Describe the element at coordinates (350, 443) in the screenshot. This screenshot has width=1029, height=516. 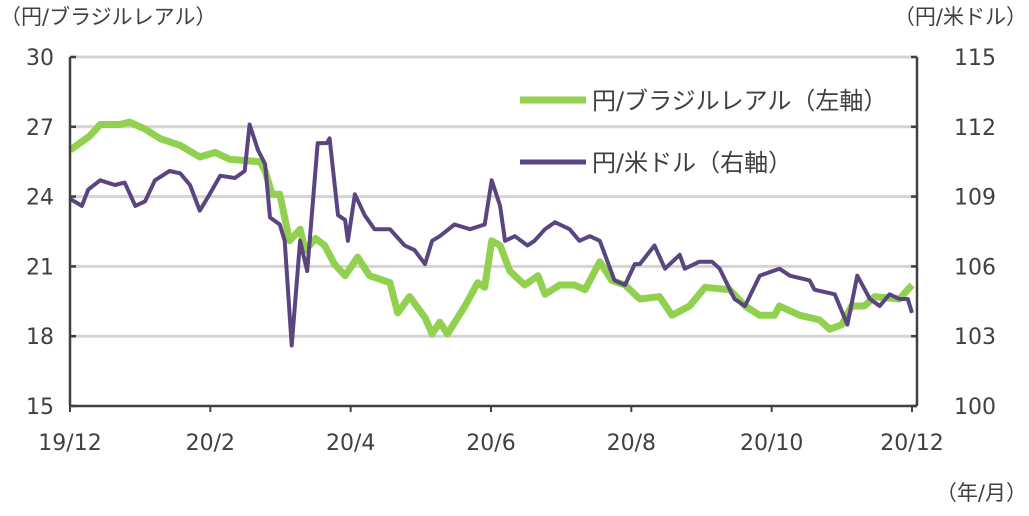
I see `x-tick-label: 20/4` at that location.